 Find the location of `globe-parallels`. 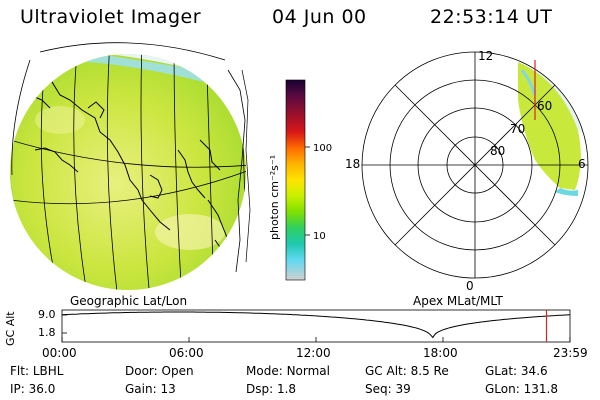

globe-parallels is located at coordinates (128, 172).